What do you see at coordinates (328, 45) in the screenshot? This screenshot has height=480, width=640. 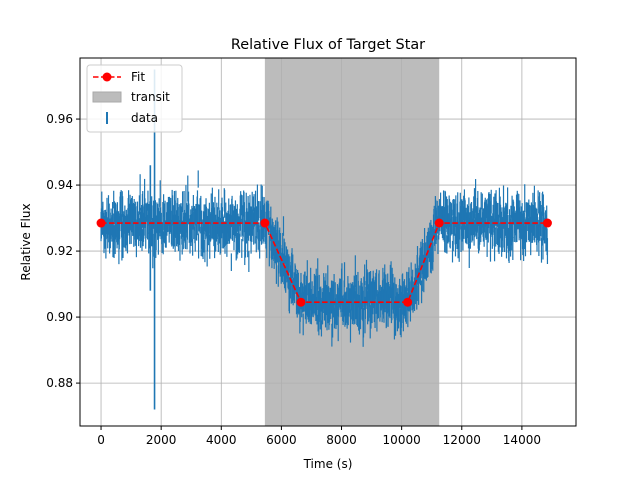 I see `chart-title: Relative Flux of Target Star` at bounding box center [328, 45].